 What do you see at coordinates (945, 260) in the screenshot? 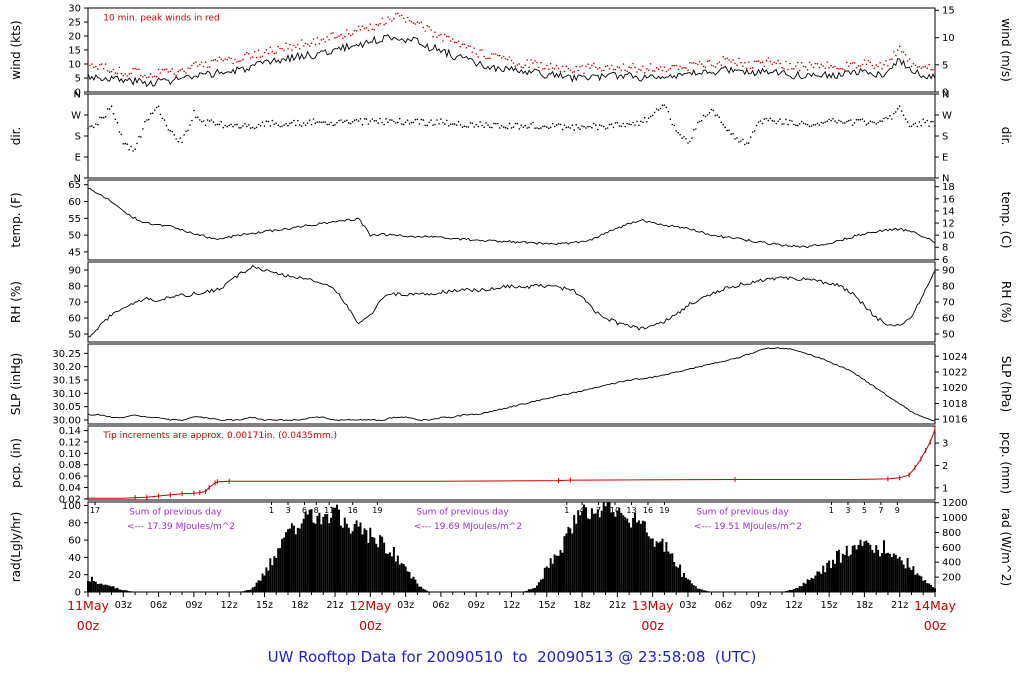
I see `y-tick-label-right: 6` at bounding box center [945, 260].